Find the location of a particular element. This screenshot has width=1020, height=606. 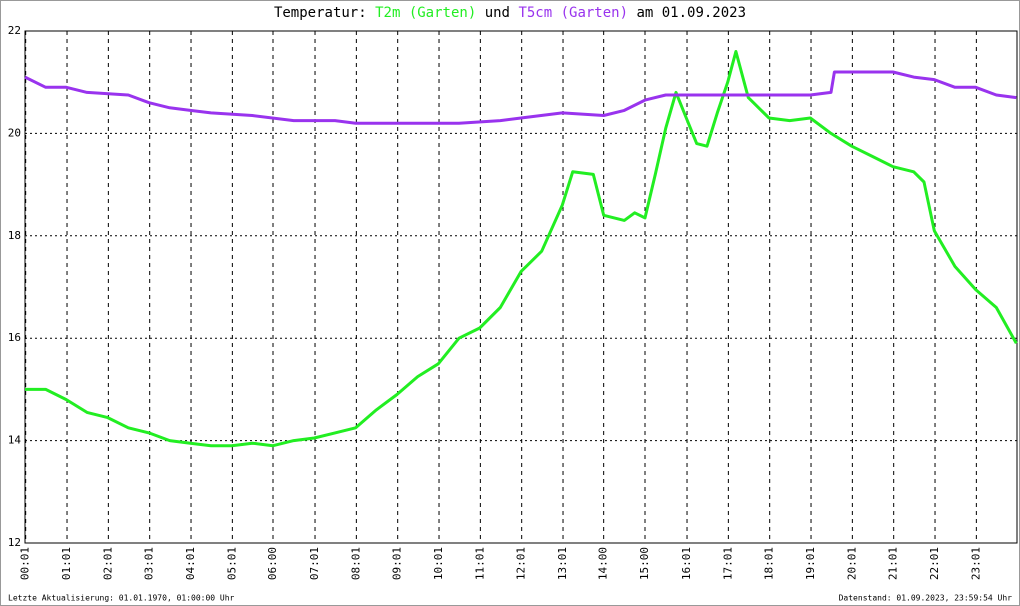

x-tick-label: 01:01 is located at coordinates (66, 563).